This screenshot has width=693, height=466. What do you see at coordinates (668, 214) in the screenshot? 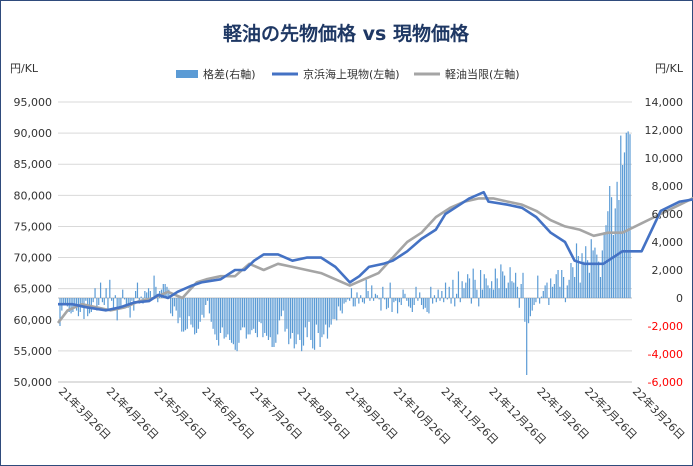
I see `right-tick-label: 6,000` at bounding box center [668, 214].